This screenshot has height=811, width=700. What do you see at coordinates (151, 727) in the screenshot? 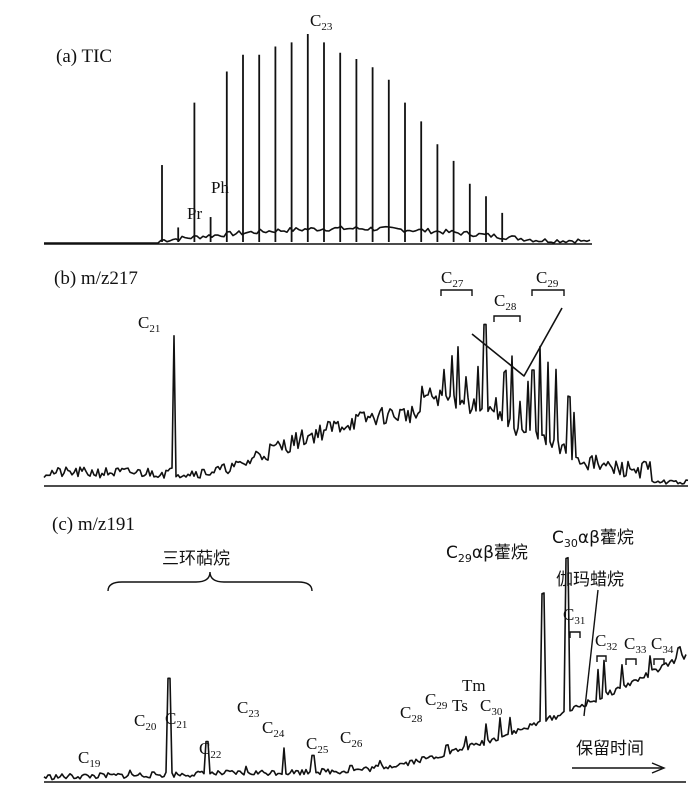
I see `label-c-c20-sub: 20` at bounding box center [151, 727].